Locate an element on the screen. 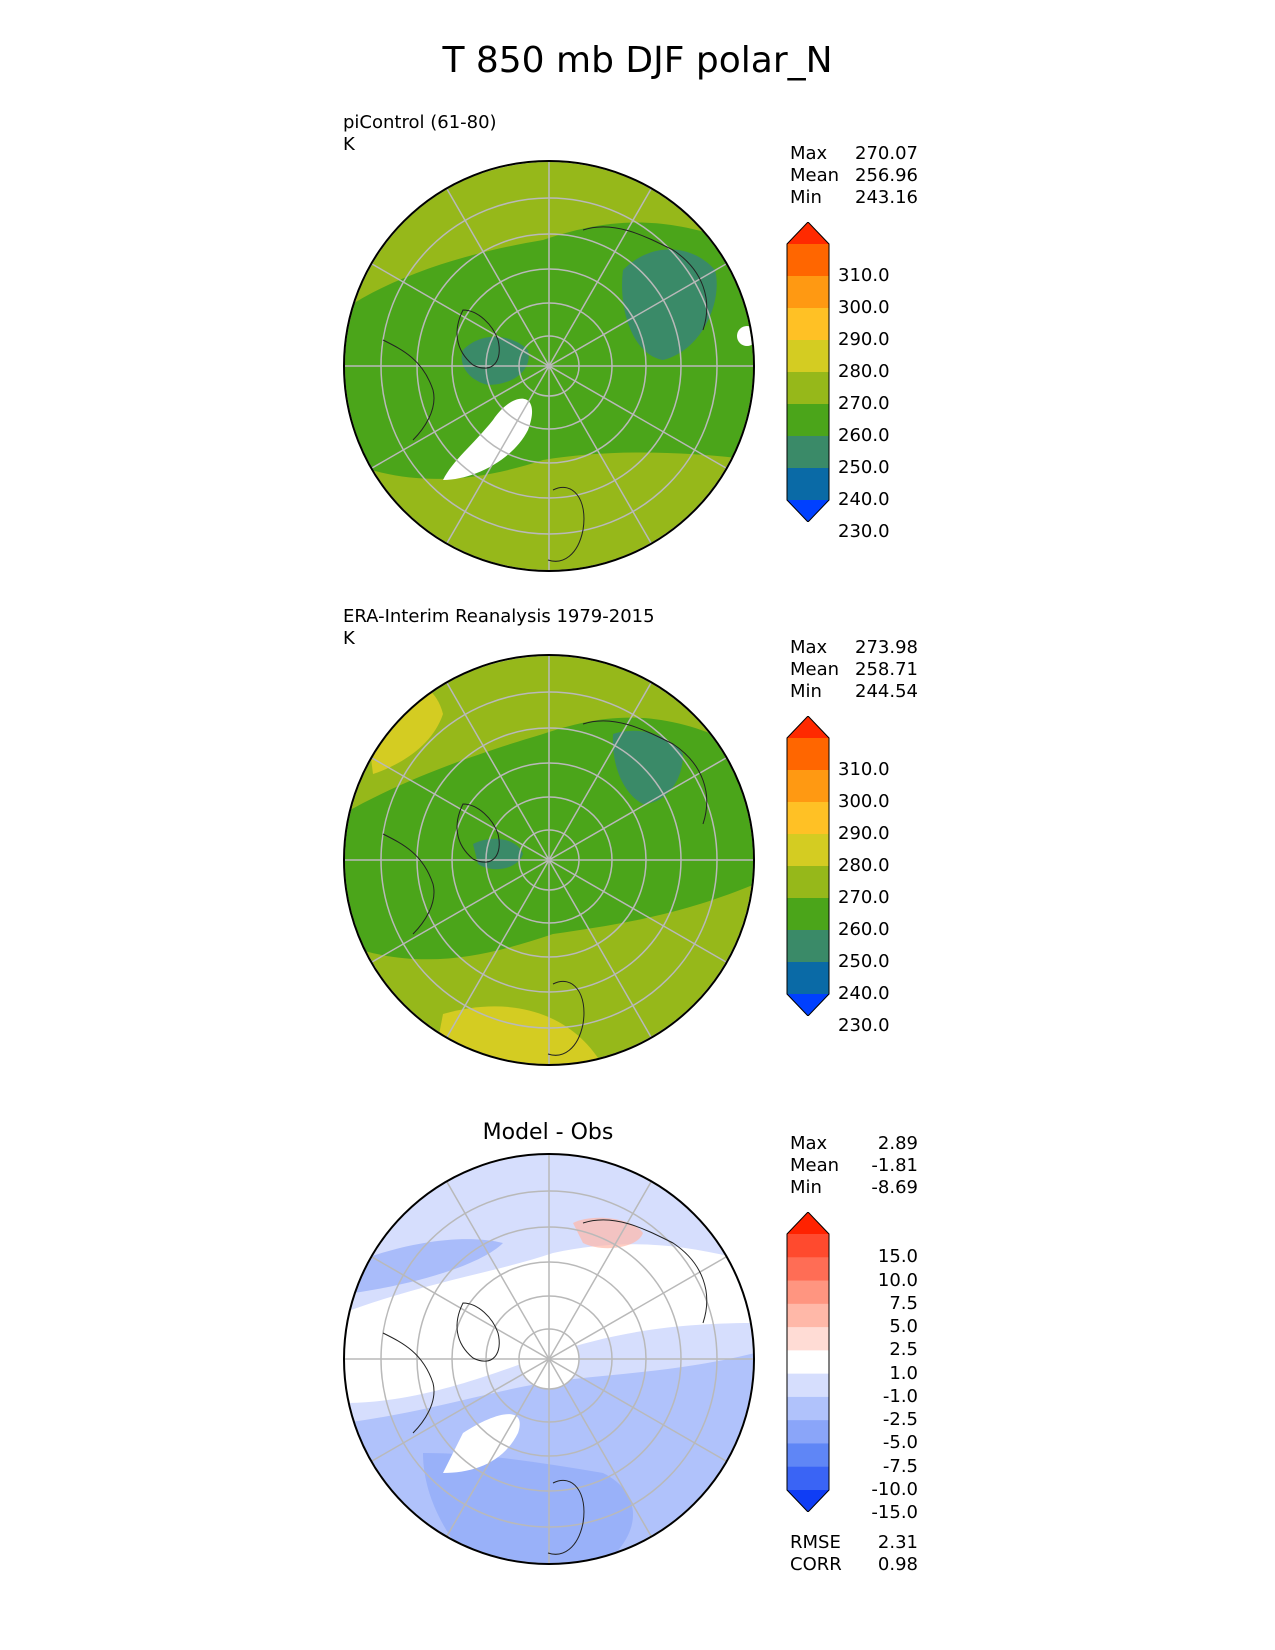 This screenshot has width=1275, height=1650. colorbar-tick-label: 240.0 is located at coordinates (864, 993).